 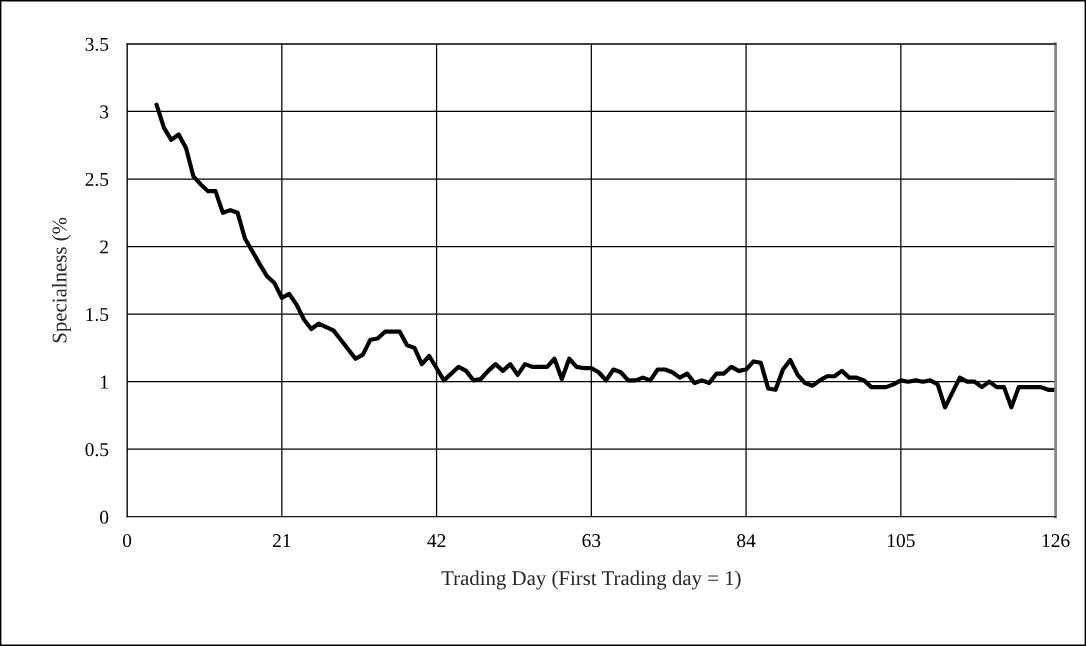 What do you see at coordinates (97, 450) in the screenshot?
I see `y-tick-label: 0.5` at bounding box center [97, 450].